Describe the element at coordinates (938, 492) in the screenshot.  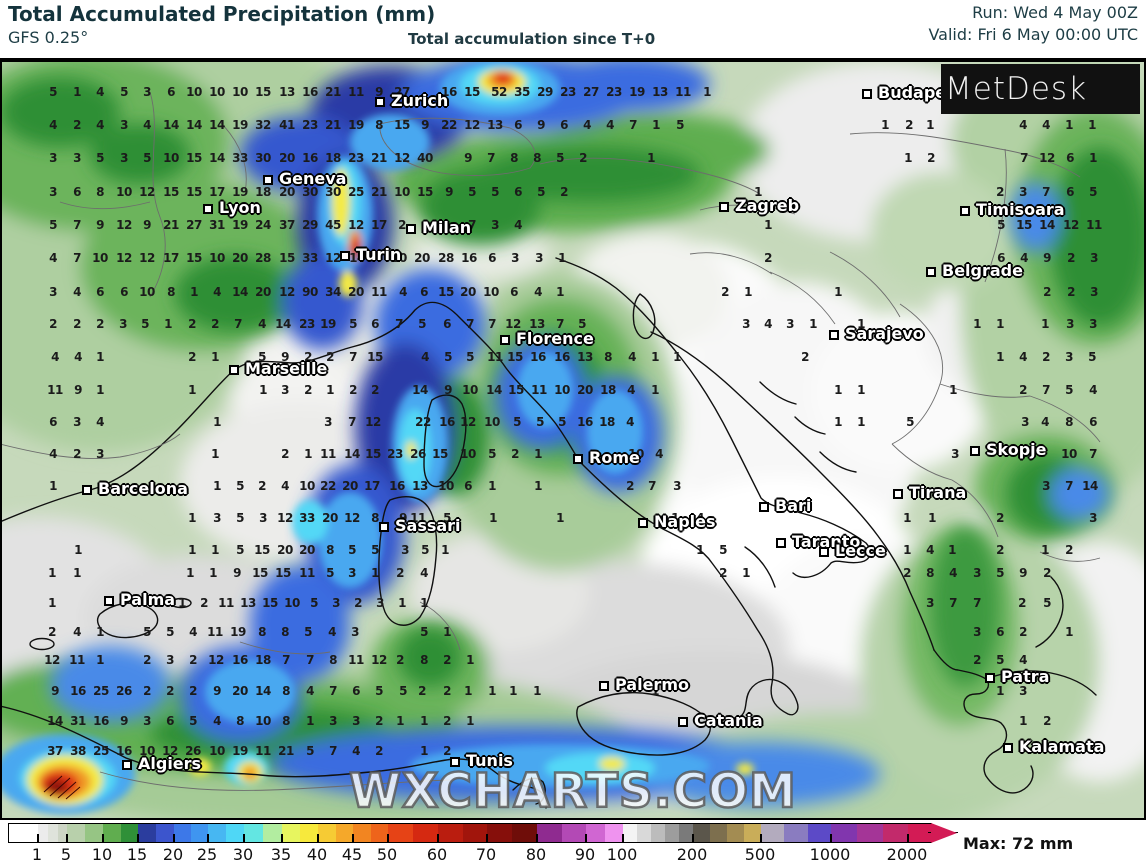
I see `city-label: Tirana` at that location.